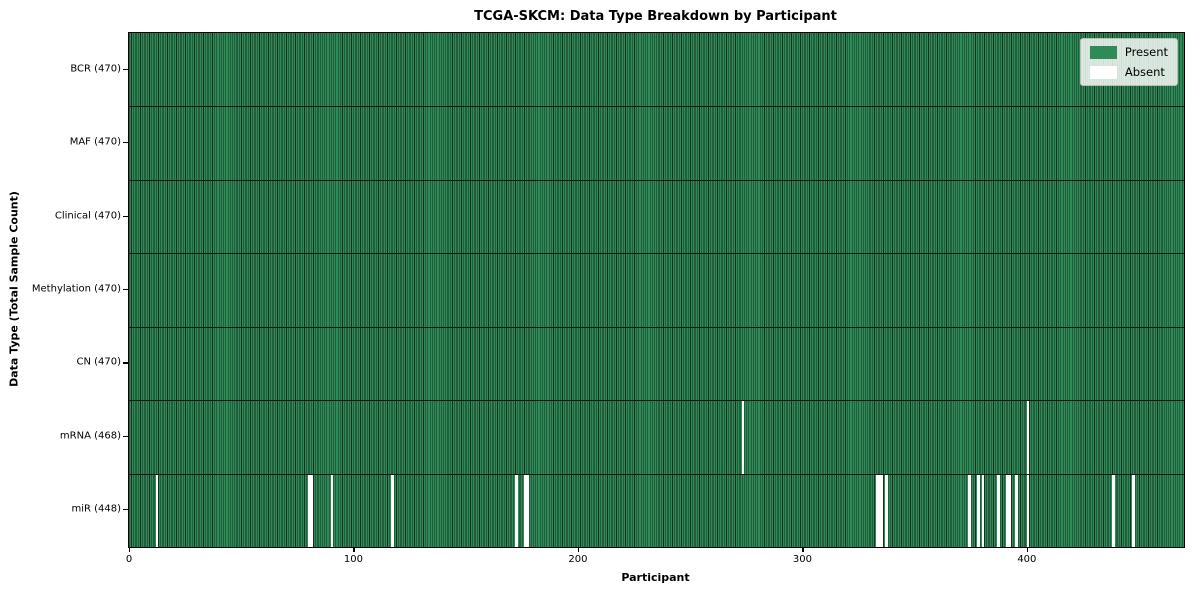 The width and height of the screenshot is (1200, 600). I want to click on y-tick-label-clinical: Clinical (470), so click(87, 216).